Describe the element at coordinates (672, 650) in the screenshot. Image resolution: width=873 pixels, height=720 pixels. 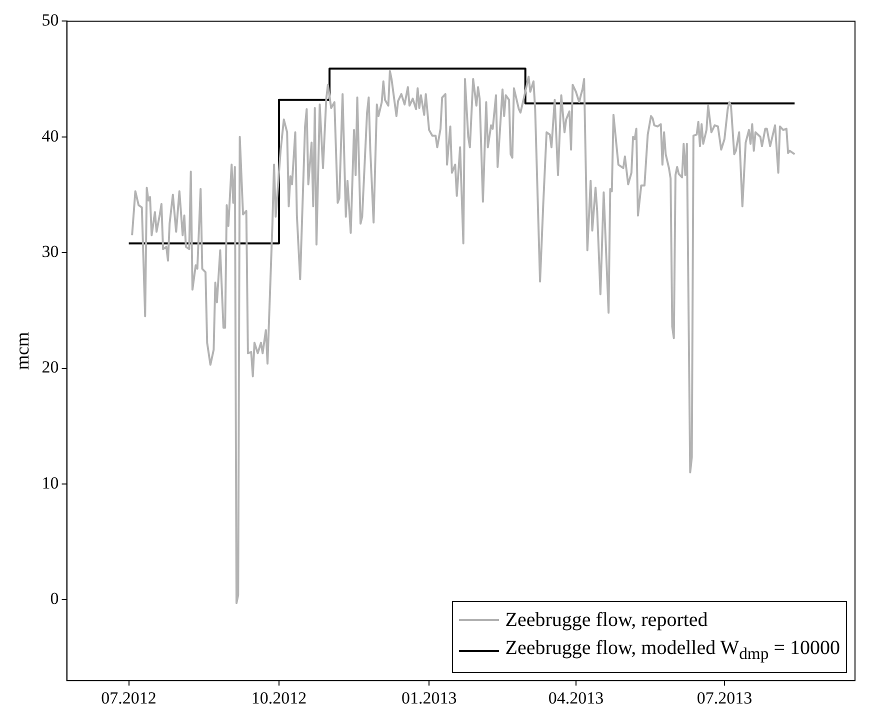
I see `legend-label: Zeebrugge flow, modelled W$_{dmp}$ = 10000` at that location.